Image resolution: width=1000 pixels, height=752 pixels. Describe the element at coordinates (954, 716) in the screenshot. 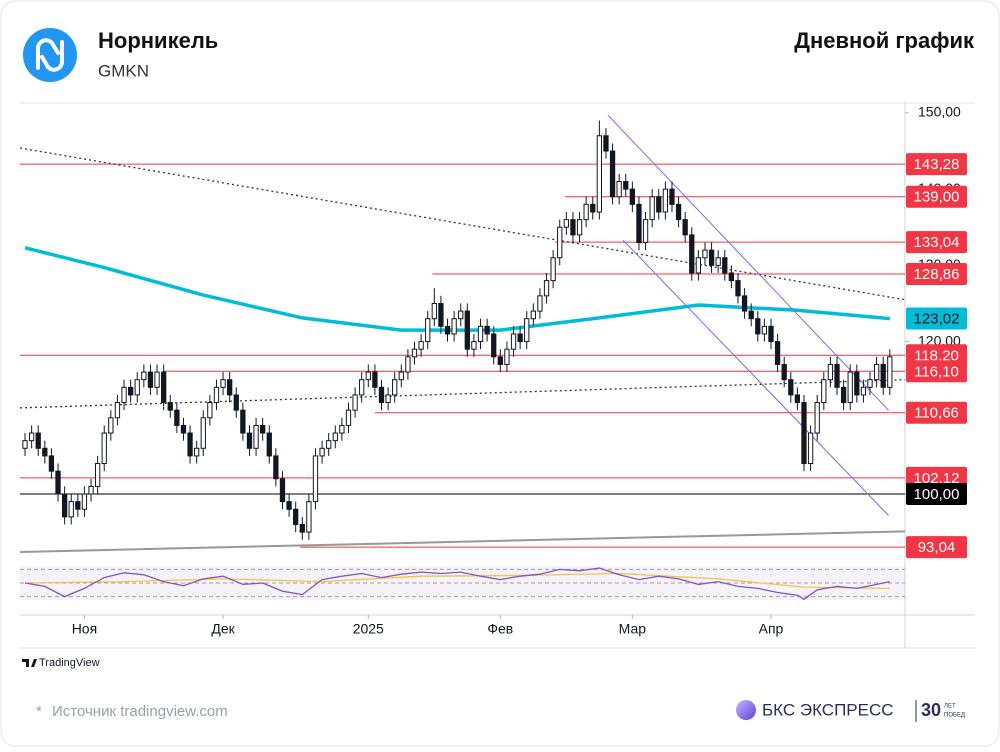

I see `brand-years-b: ПОБЕД` at that location.